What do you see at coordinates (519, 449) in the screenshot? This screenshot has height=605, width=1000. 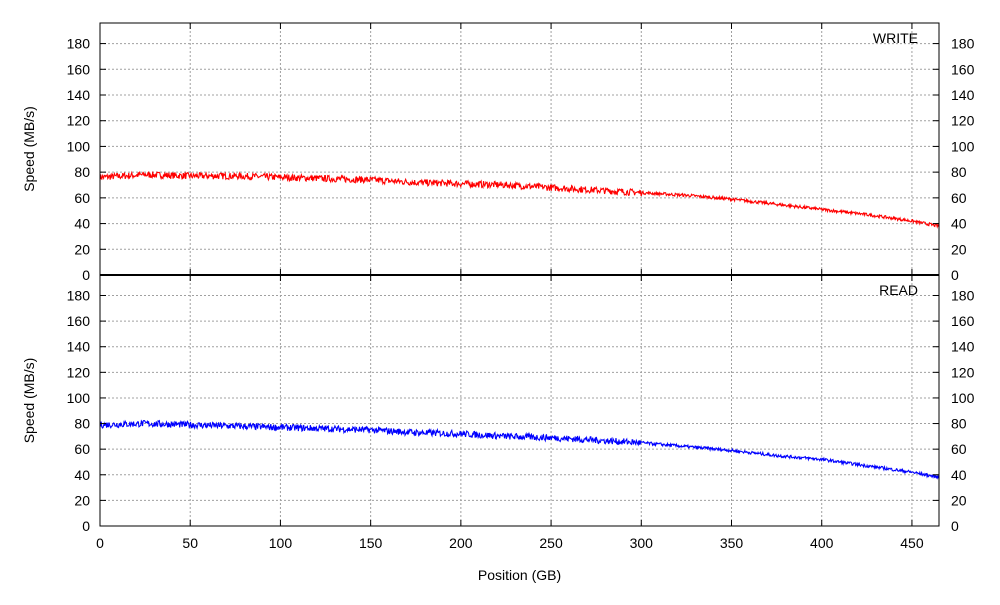 I see `read-series-line` at bounding box center [519, 449].